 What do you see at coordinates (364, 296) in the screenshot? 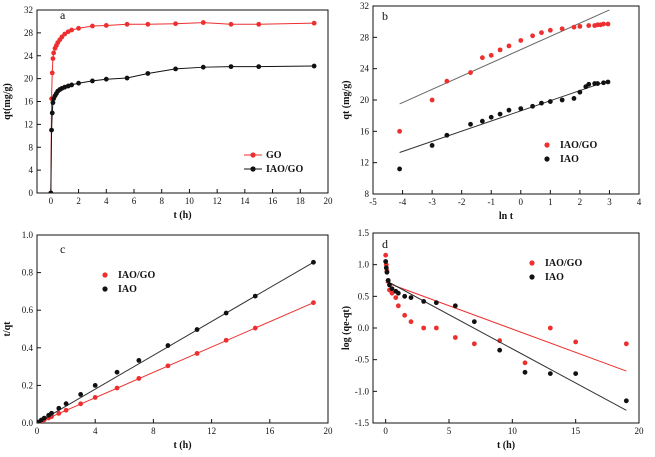
I see `panel-d-ytick-4: 0.5` at bounding box center [364, 296].